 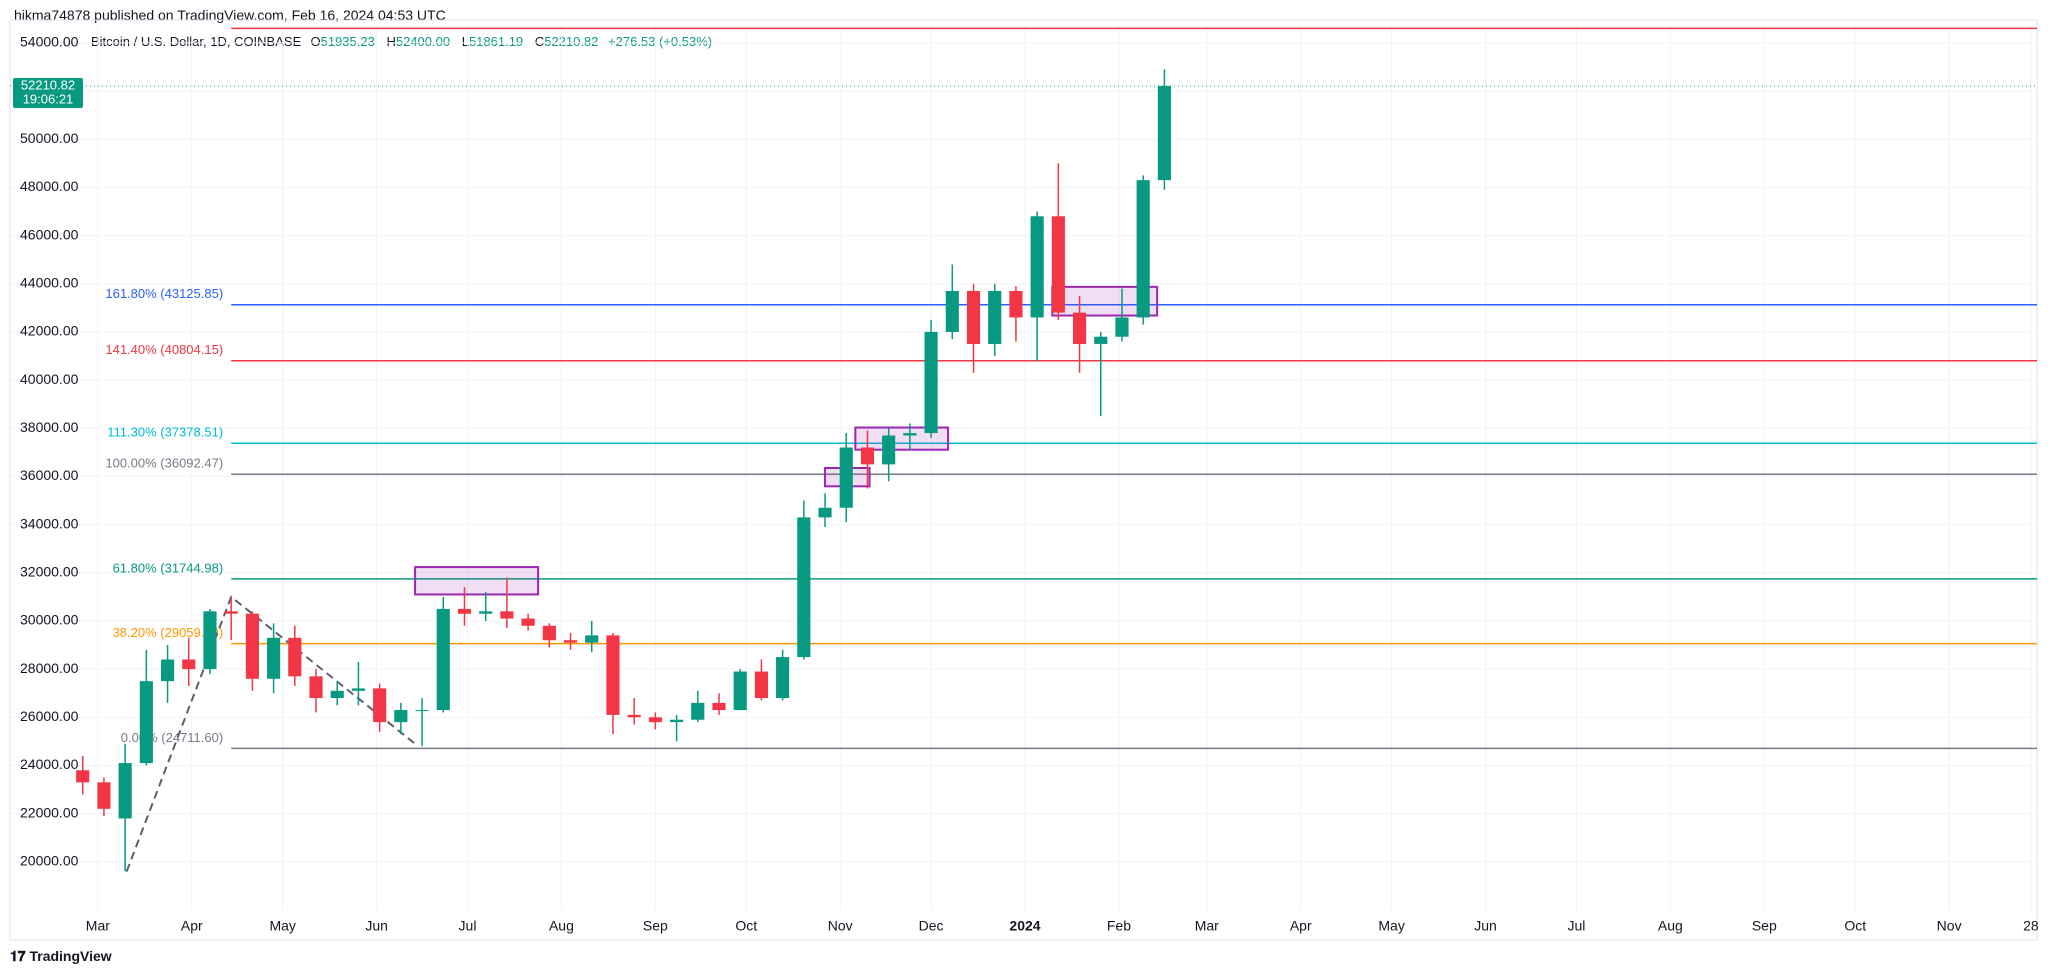 What do you see at coordinates (49, 668) in the screenshot?
I see `y-tick-label: 28000.00` at bounding box center [49, 668].